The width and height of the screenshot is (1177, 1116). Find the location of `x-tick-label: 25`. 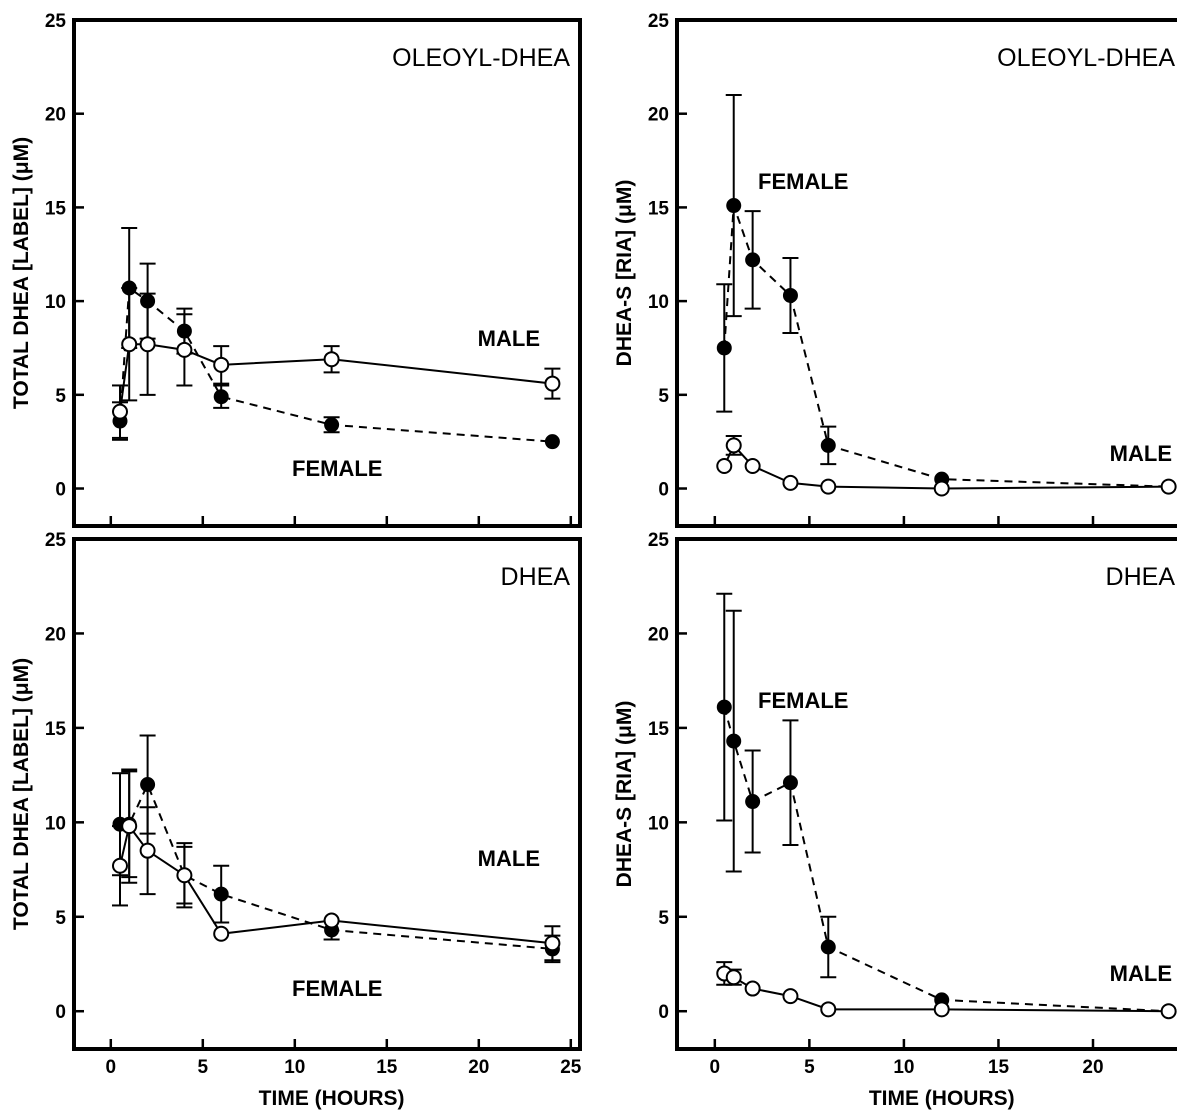

x-tick-label: 25 is located at coordinates (571, 1067).